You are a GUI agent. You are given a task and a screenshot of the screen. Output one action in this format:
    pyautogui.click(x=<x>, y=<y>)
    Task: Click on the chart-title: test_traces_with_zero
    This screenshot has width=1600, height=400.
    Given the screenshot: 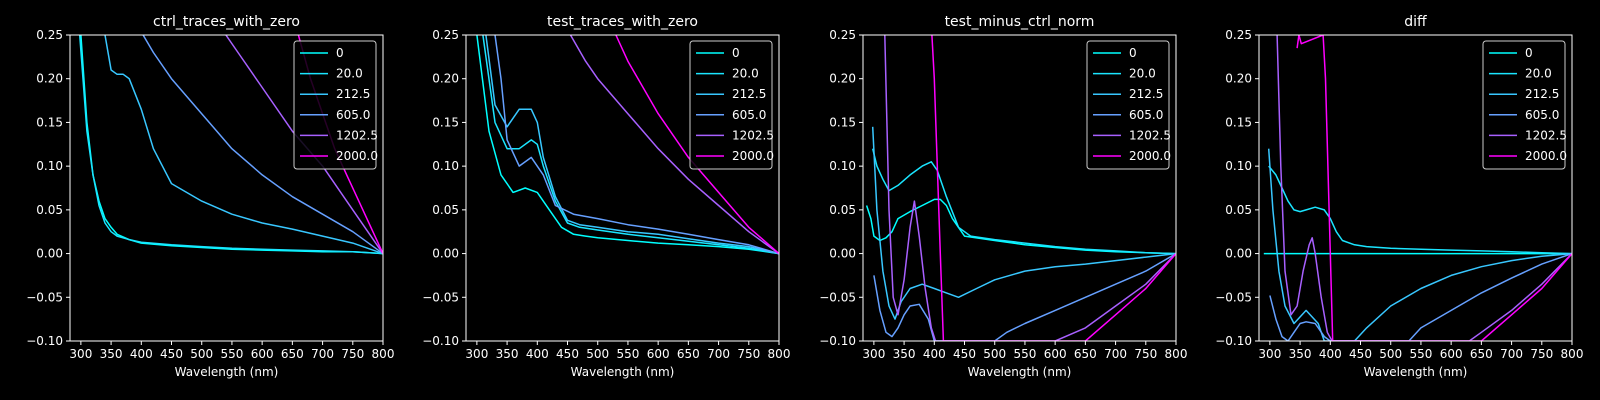 What is the action you would take?
    pyautogui.click(x=622, y=22)
    